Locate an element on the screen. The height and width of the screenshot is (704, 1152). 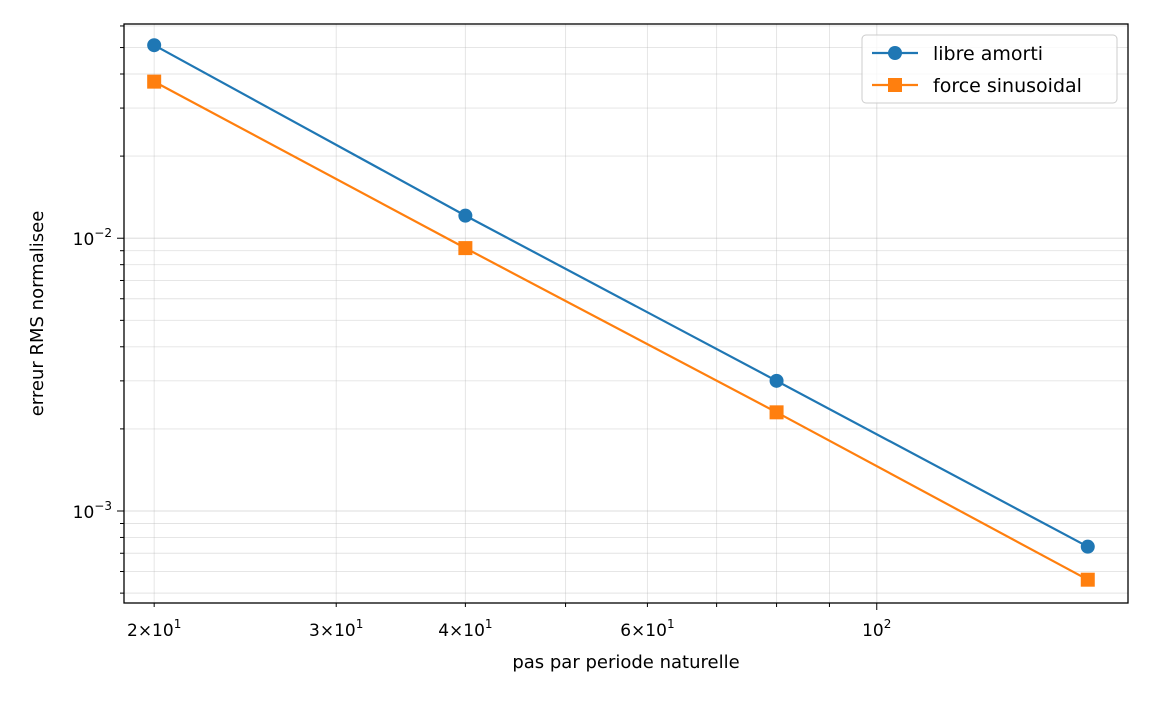
x-tick-label: 4×10¹ is located at coordinates (465, 629).